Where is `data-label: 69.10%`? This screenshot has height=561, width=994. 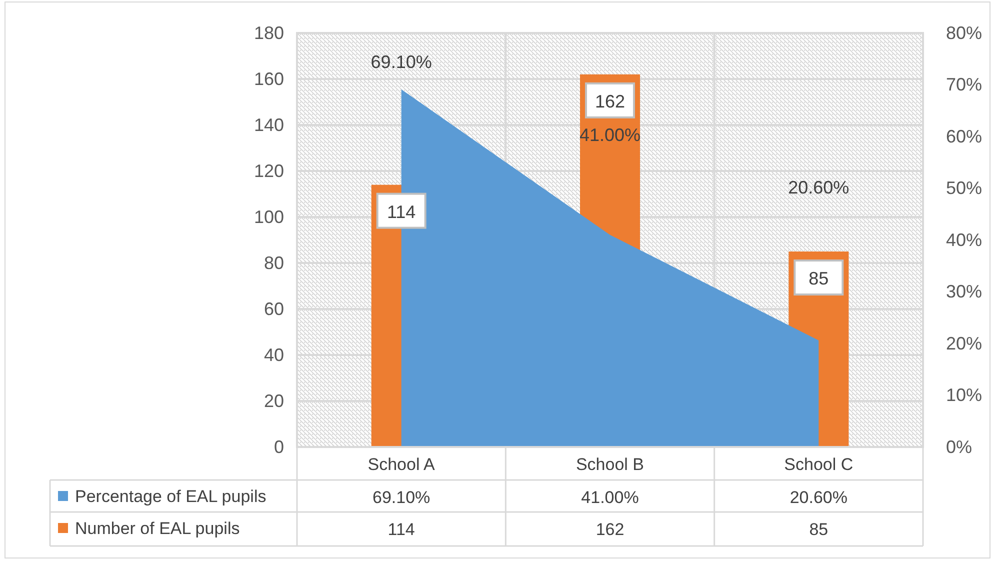 data-label: 69.10% is located at coordinates (401, 497).